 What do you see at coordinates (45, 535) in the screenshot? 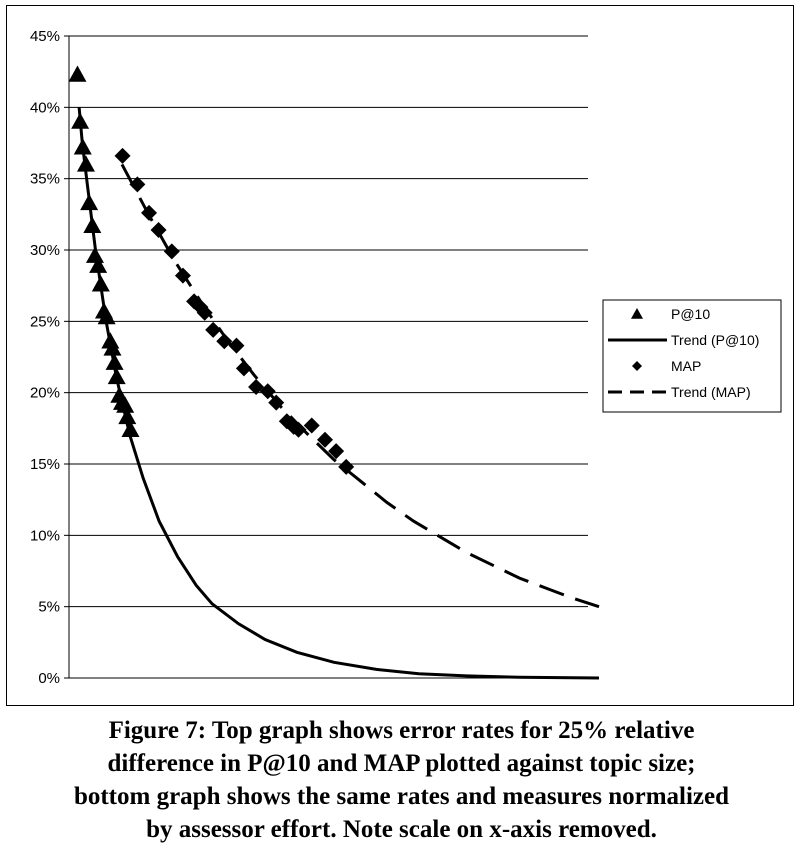
I see `y-tick-label: 10%` at bounding box center [45, 535].